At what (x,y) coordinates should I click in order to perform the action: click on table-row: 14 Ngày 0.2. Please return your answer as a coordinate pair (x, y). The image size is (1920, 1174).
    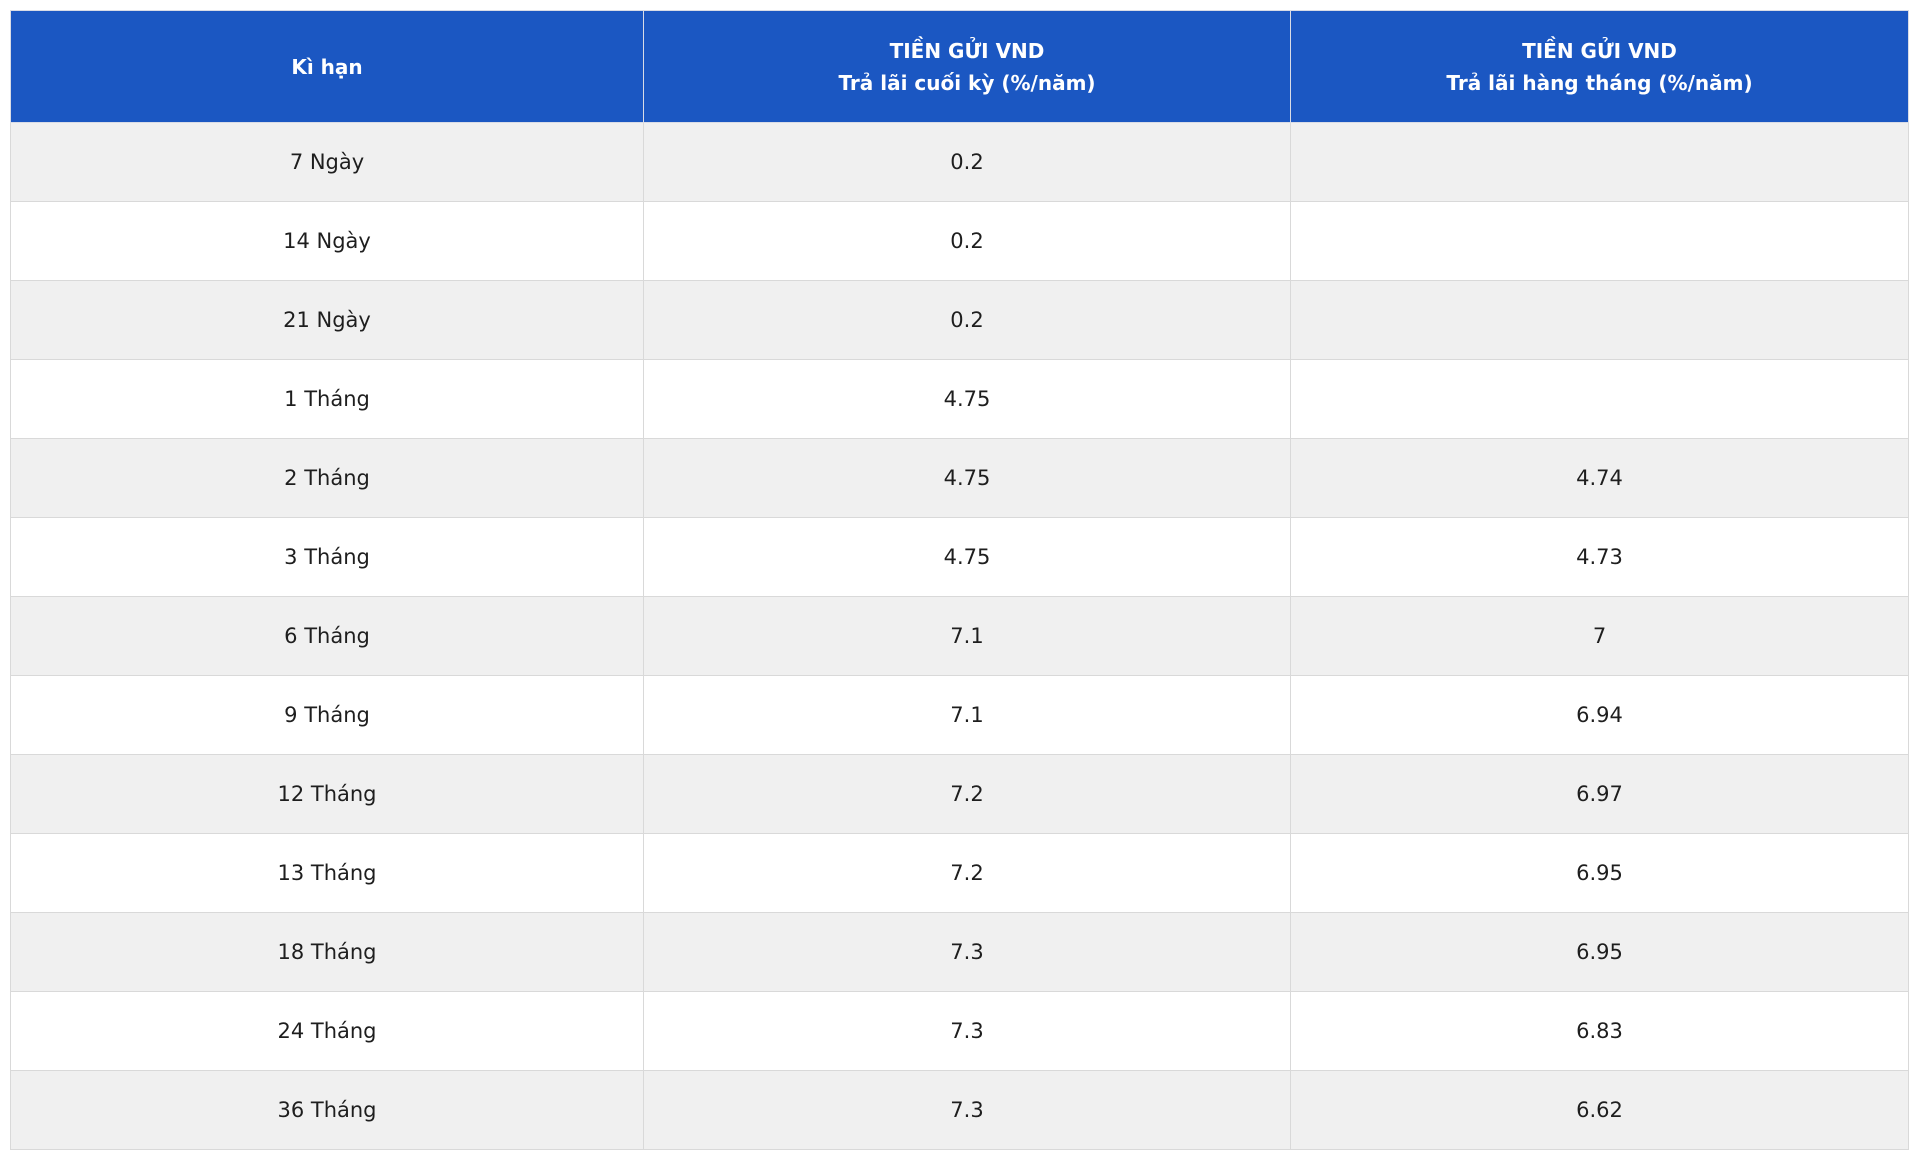
    Looking at the image, I should click on (959, 241).